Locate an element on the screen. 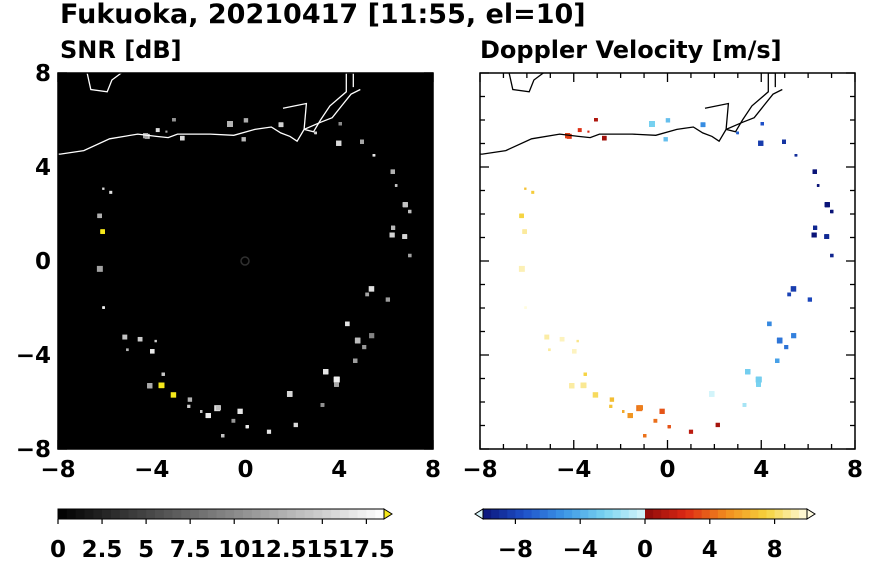 The width and height of the screenshot is (870, 570). snr-coastline is located at coordinates (209, 114).